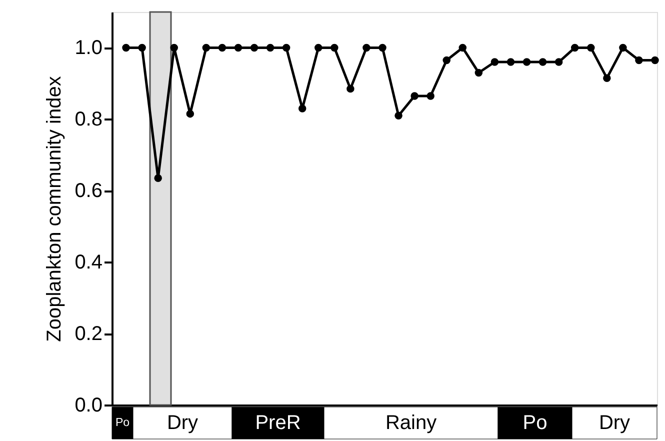  I want to click on y-tick-label: 0.6, so click(88, 191).